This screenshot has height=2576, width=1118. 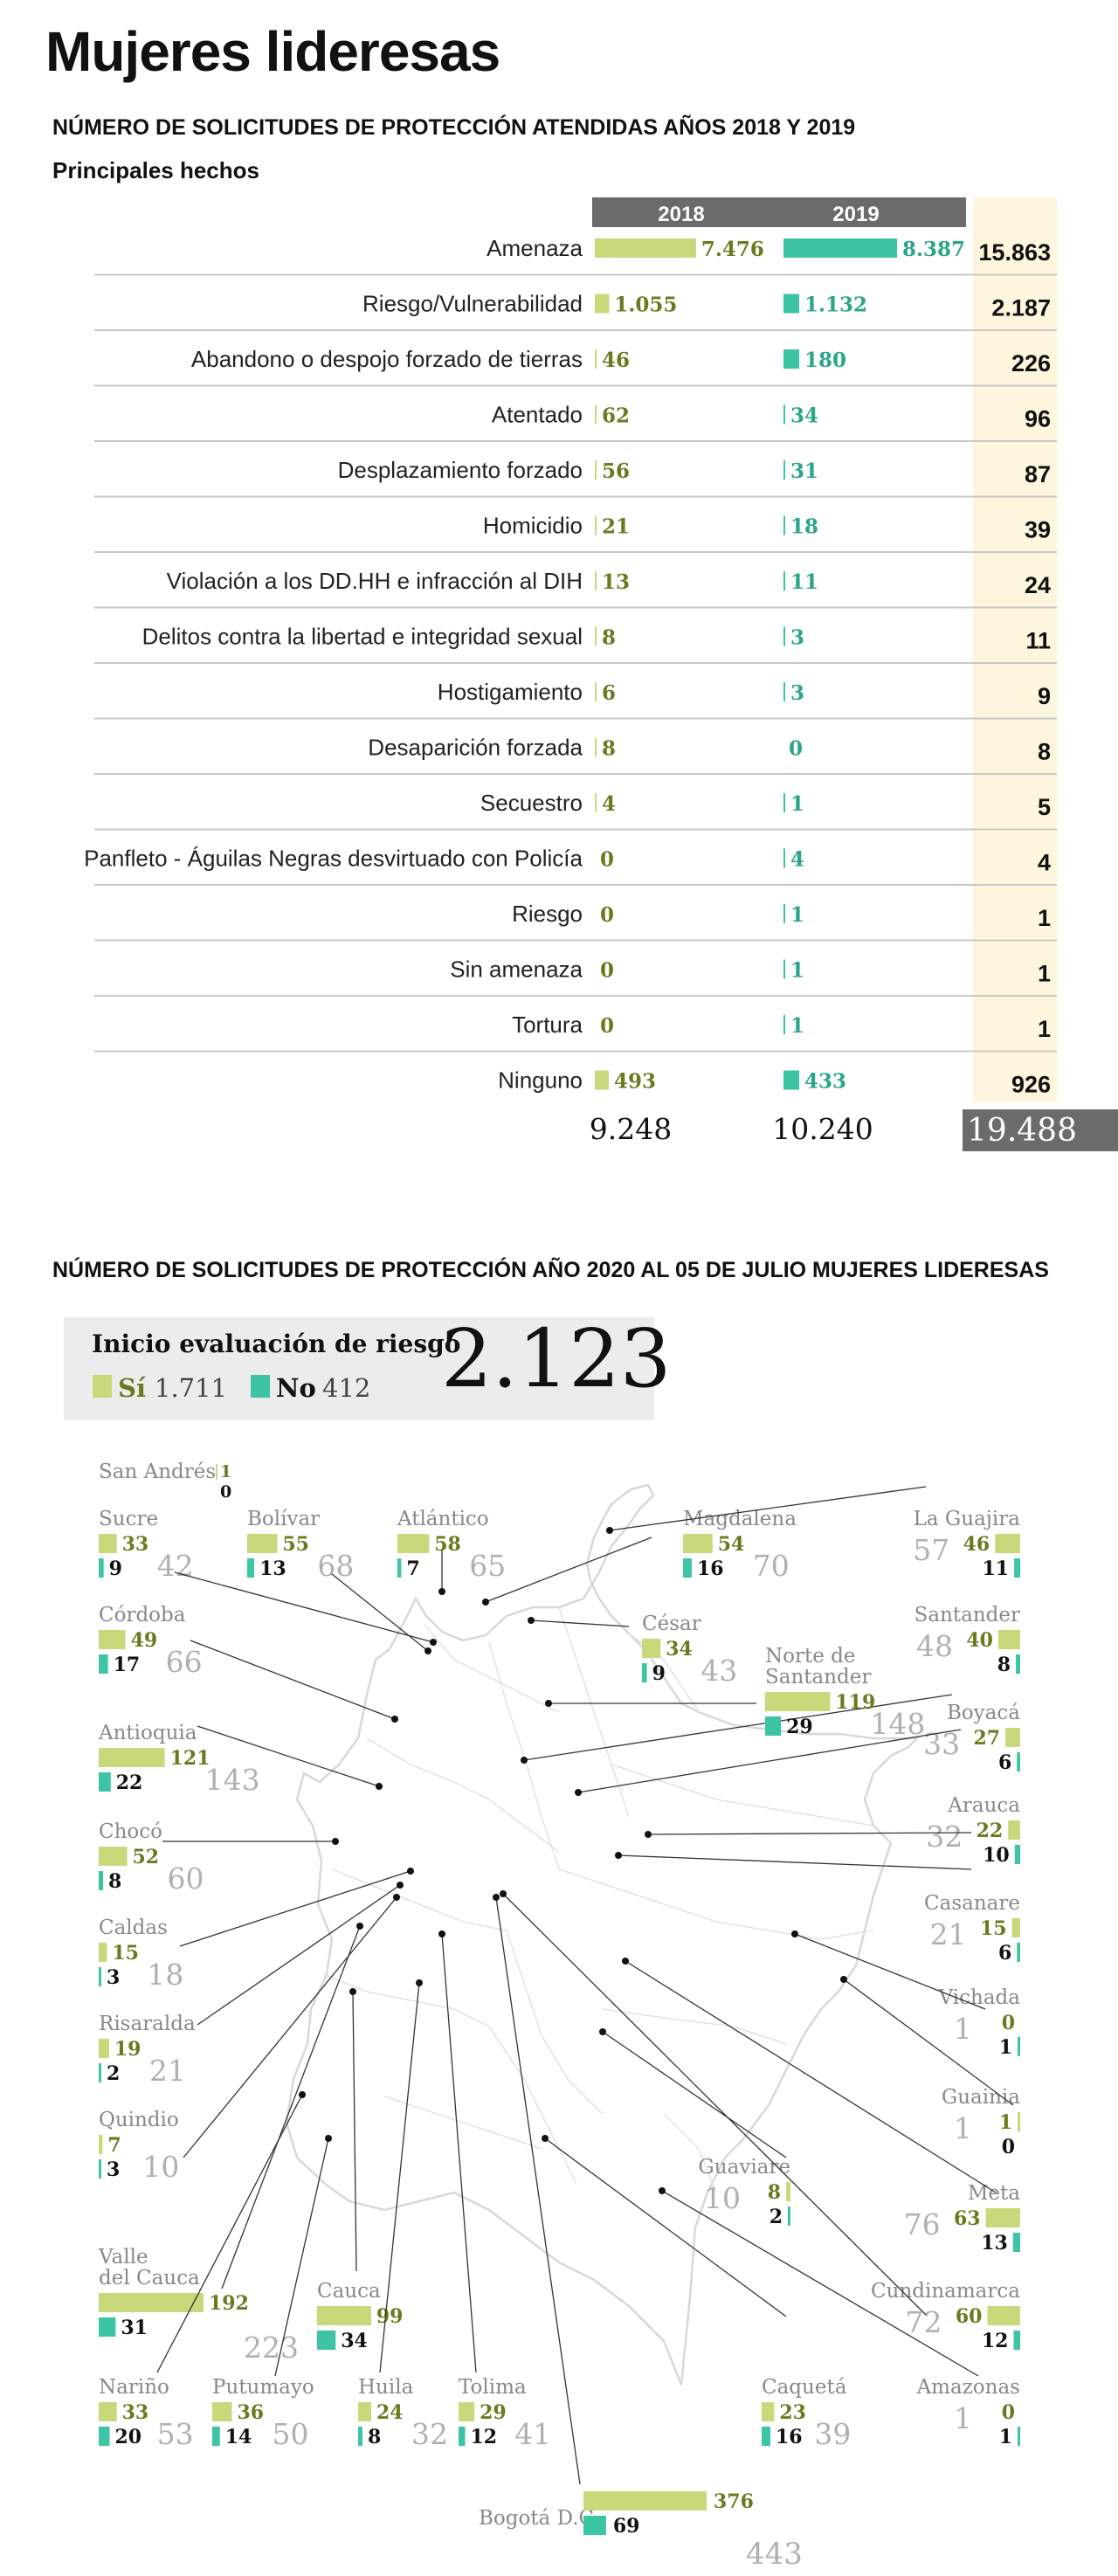 I want to click on value-total: 65, so click(x=487, y=1566).